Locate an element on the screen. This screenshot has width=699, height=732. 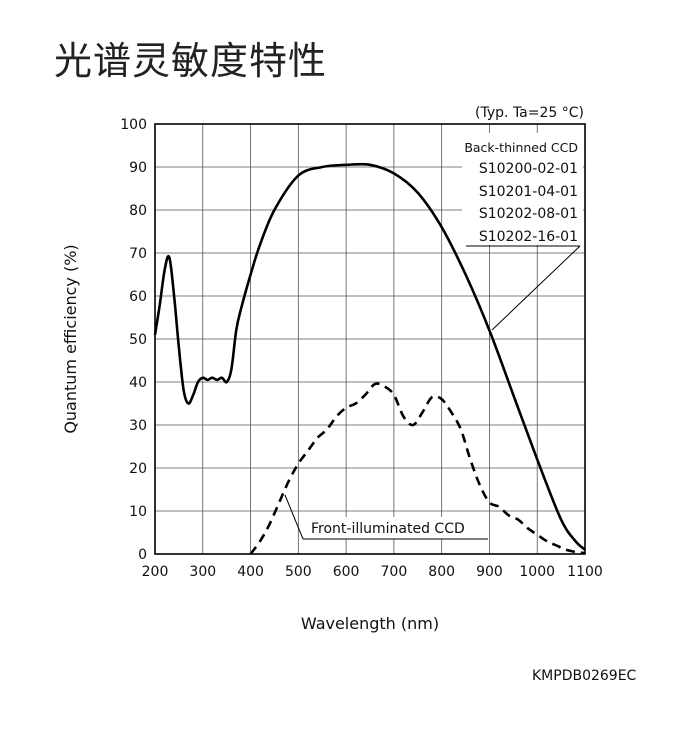
y-tick-label: 70 is located at coordinates (138, 254).